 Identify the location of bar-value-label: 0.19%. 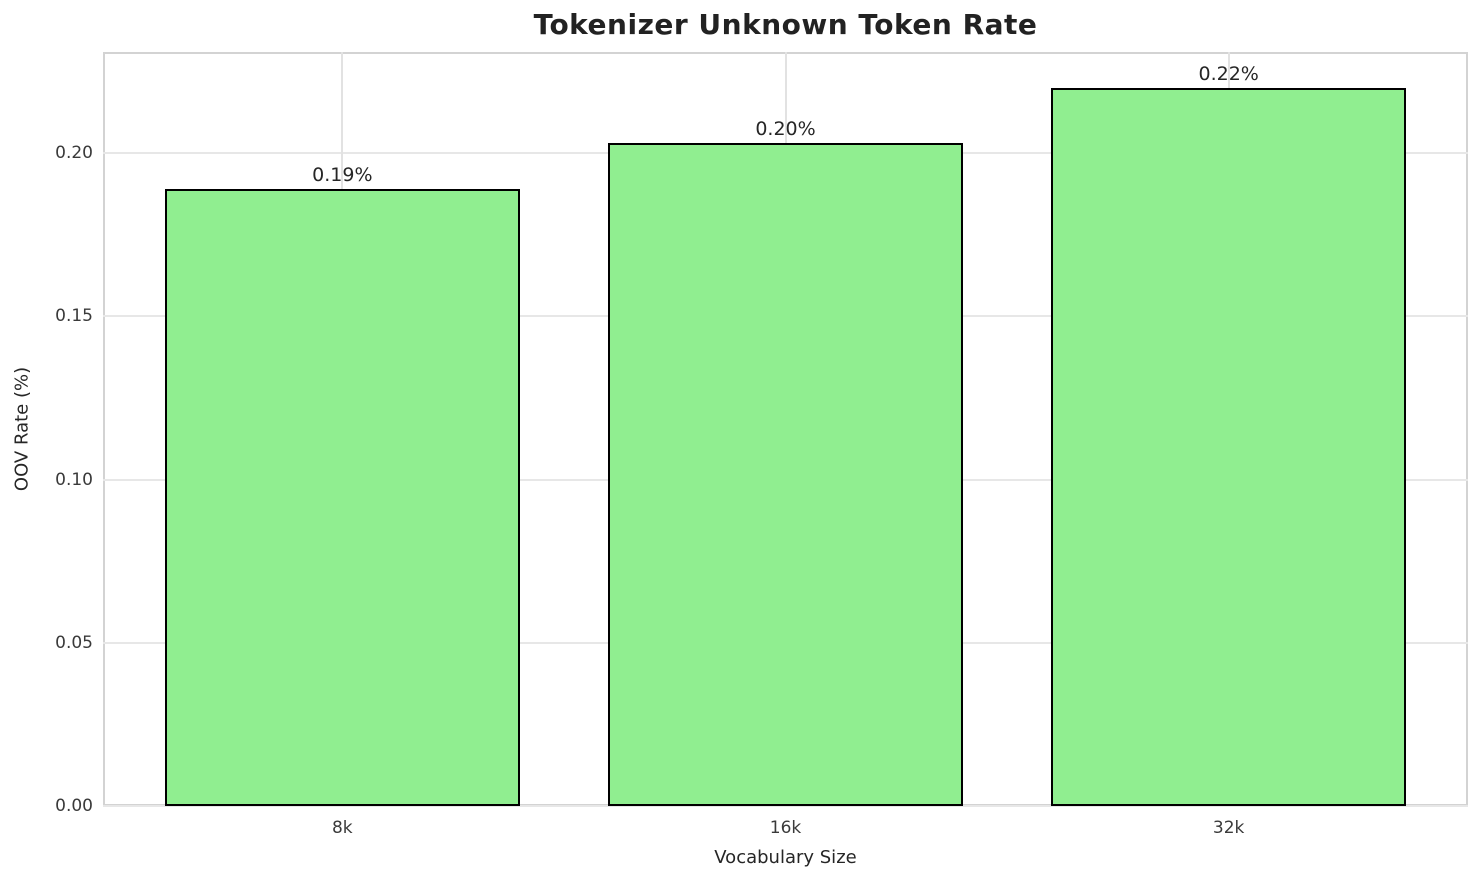
(342, 175).